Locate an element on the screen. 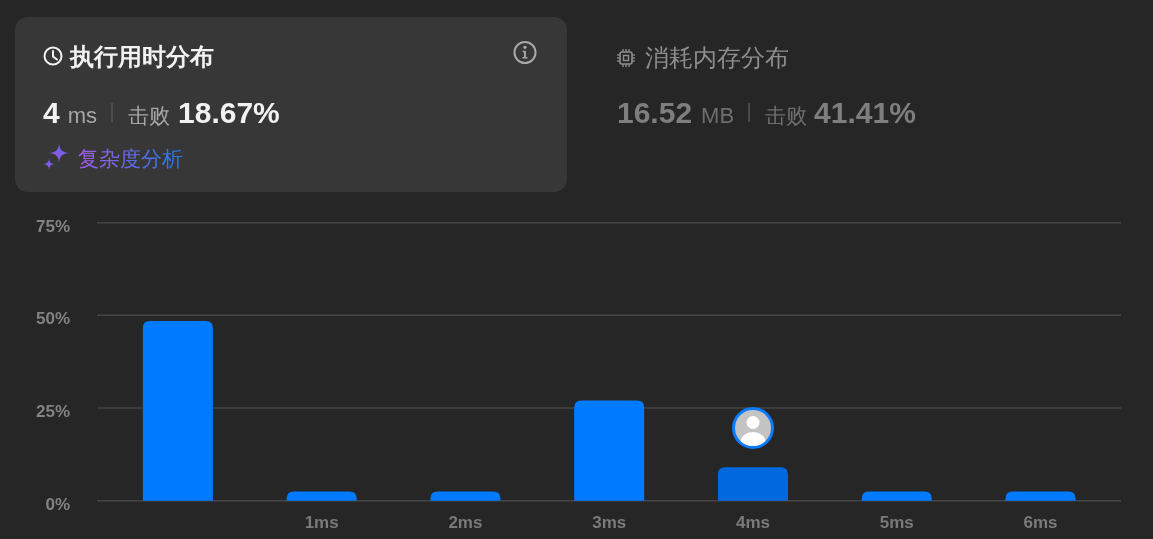  y-tick-label: 25% is located at coordinates (52, 412).